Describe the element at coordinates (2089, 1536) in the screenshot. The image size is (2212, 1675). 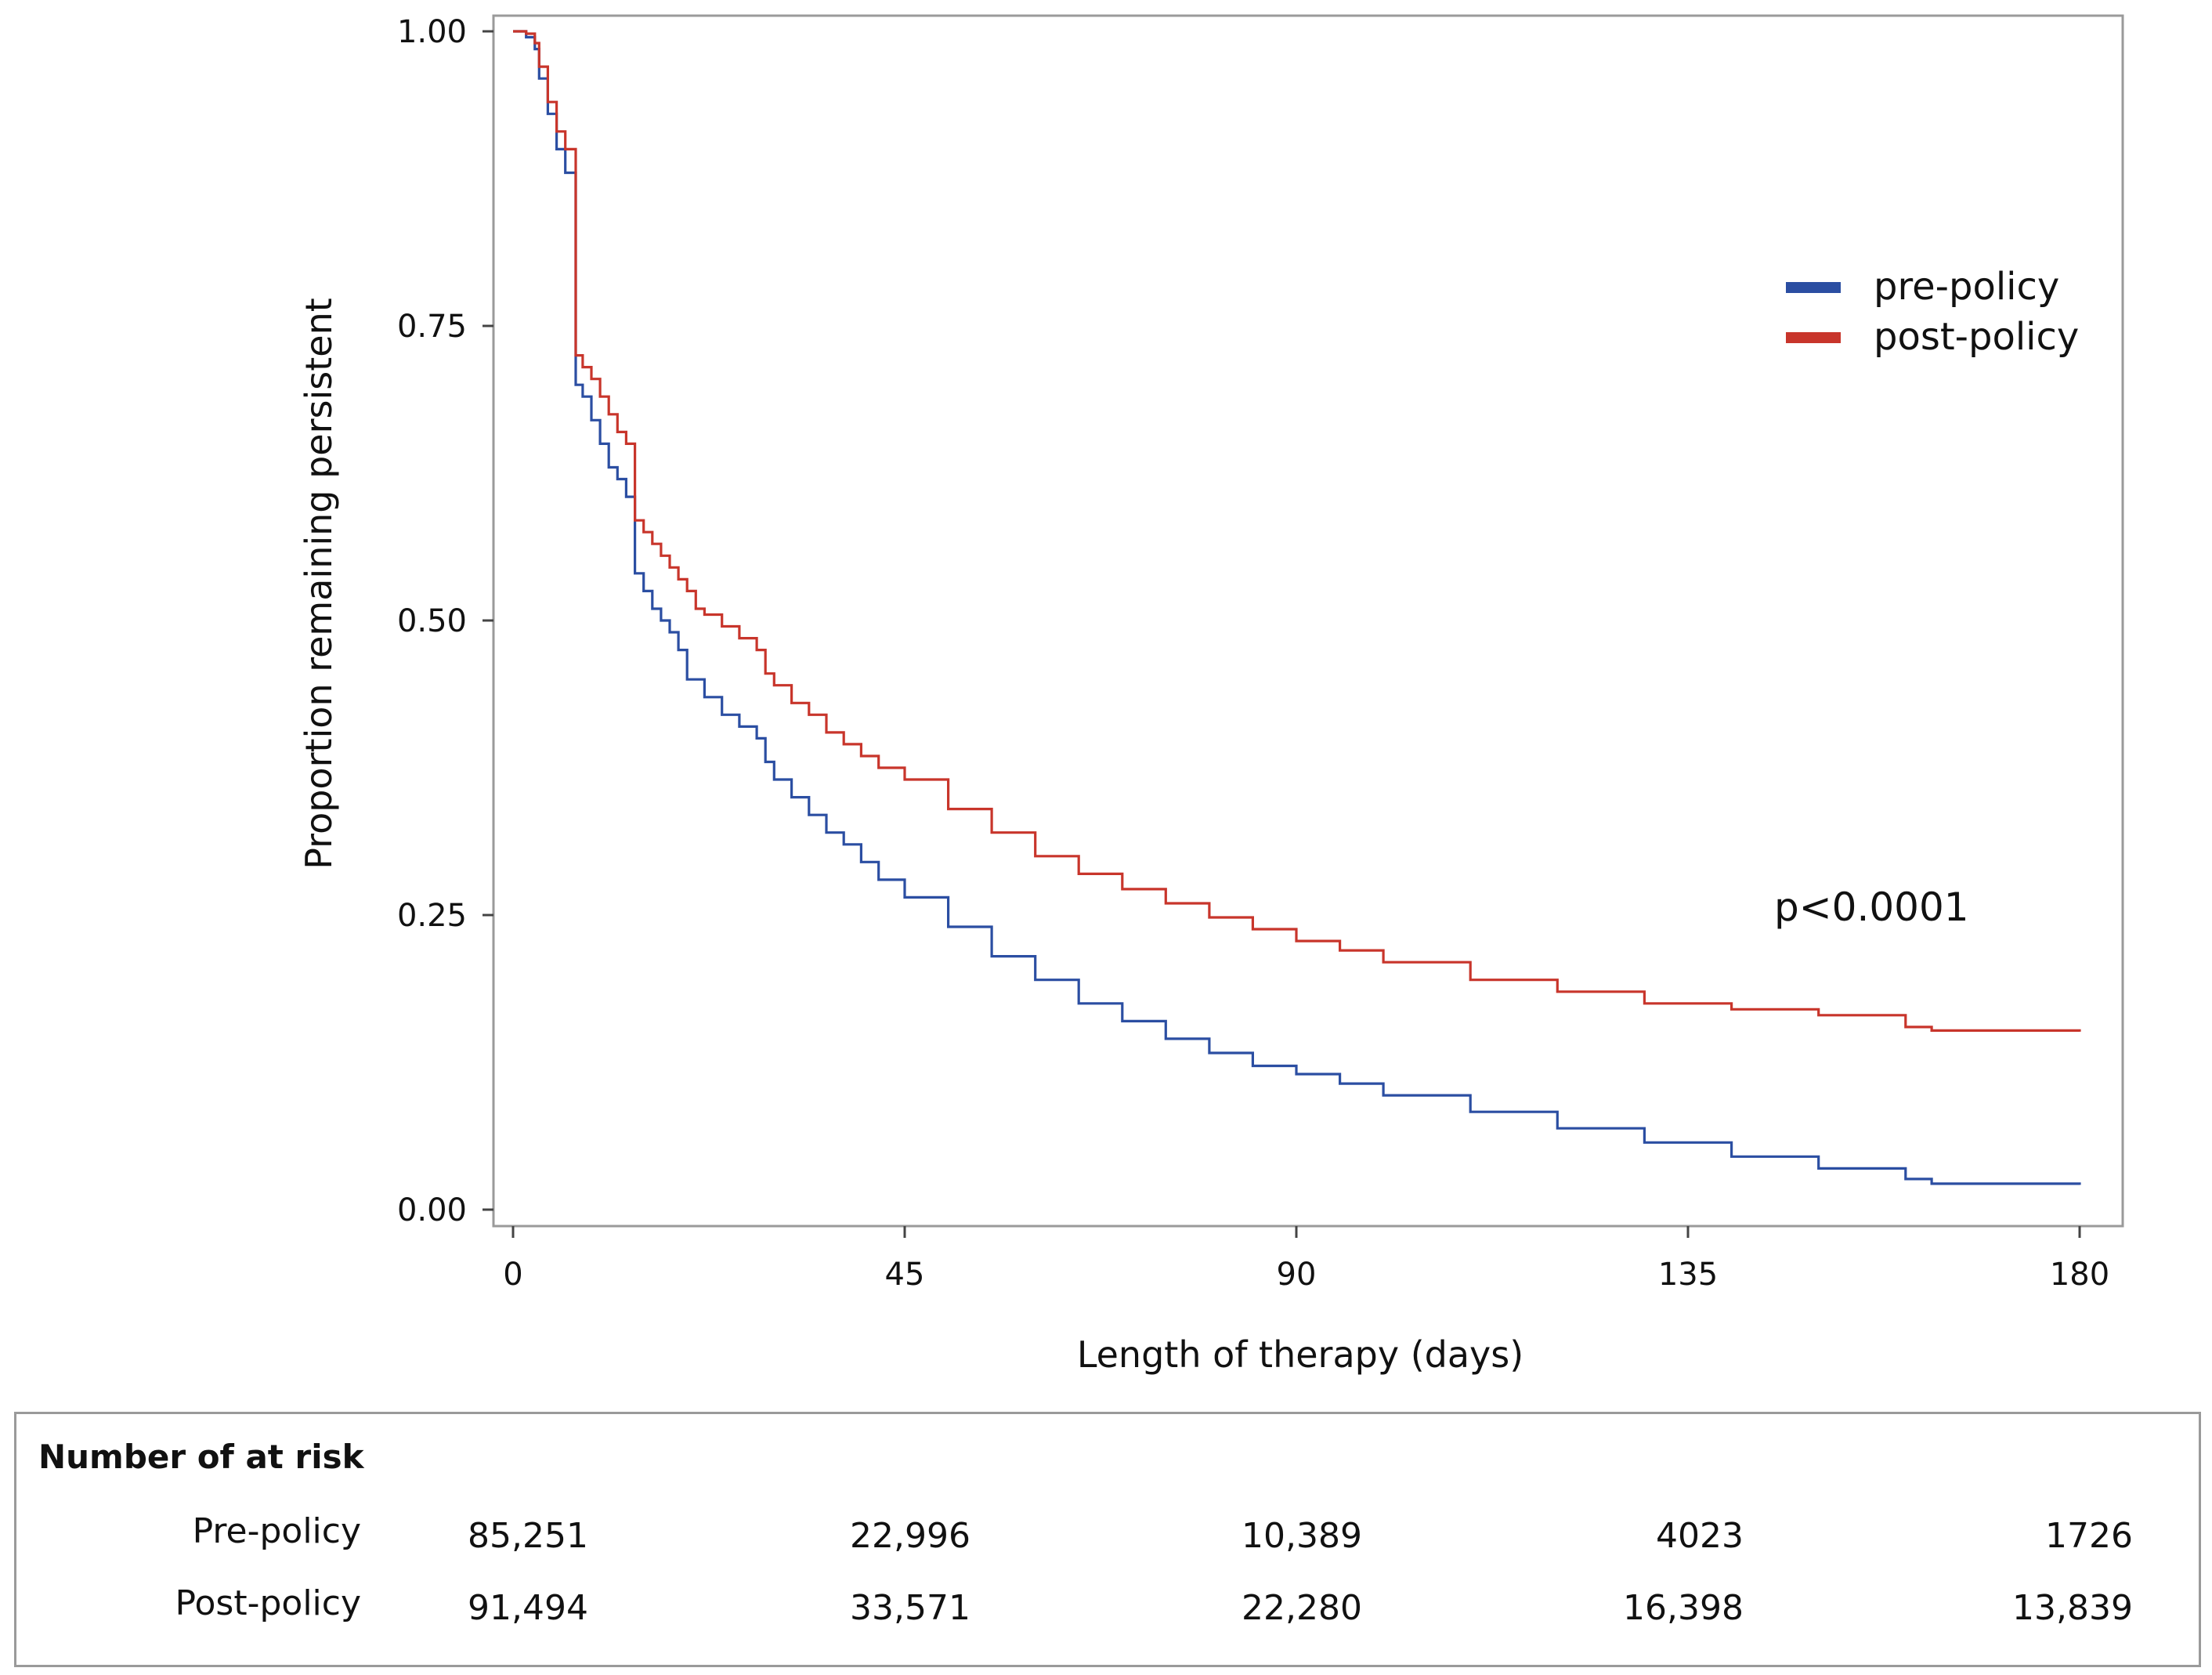
I see `at-risk-cell: 1726` at that location.